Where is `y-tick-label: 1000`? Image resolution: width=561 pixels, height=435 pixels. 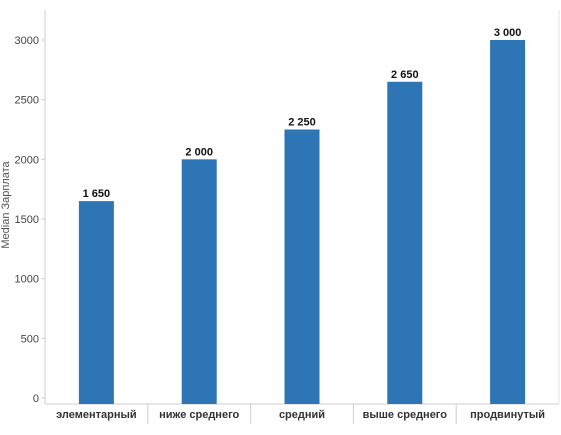 y-tick-label: 1000 is located at coordinates (27, 280).